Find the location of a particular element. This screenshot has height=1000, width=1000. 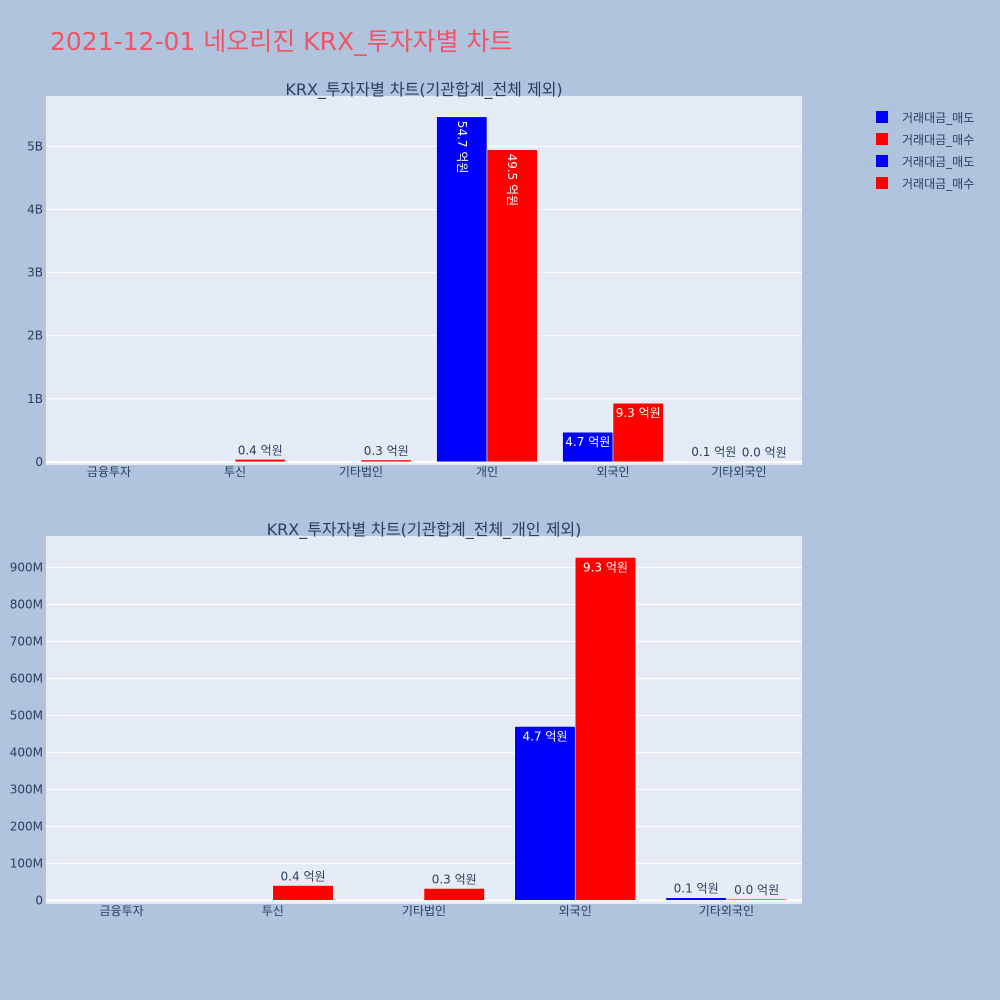

y-tick-label: 700M is located at coordinates (26, 641).